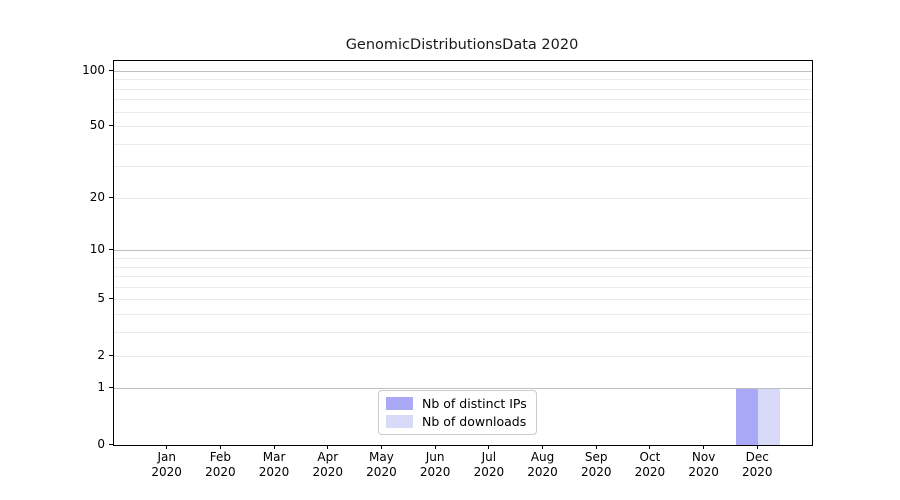 The image size is (900, 500). What do you see at coordinates (489, 457) in the screenshot?
I see `x-tick-month: Jul` at bounding box center [489, 457].